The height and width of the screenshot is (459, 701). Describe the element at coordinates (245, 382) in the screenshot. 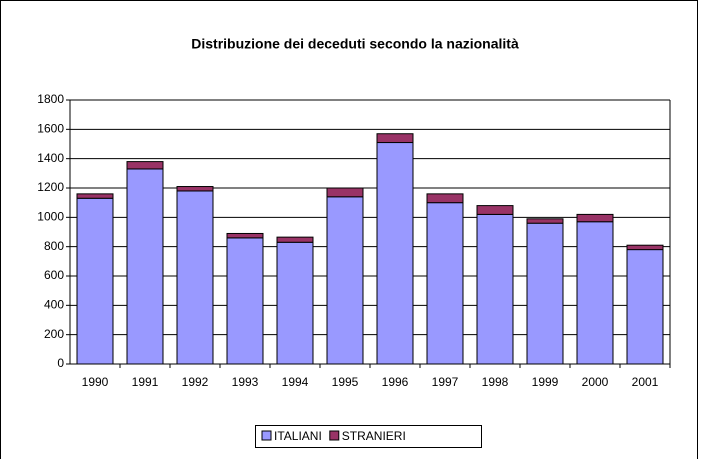

I see `x-tick-label: 1993` at that location.